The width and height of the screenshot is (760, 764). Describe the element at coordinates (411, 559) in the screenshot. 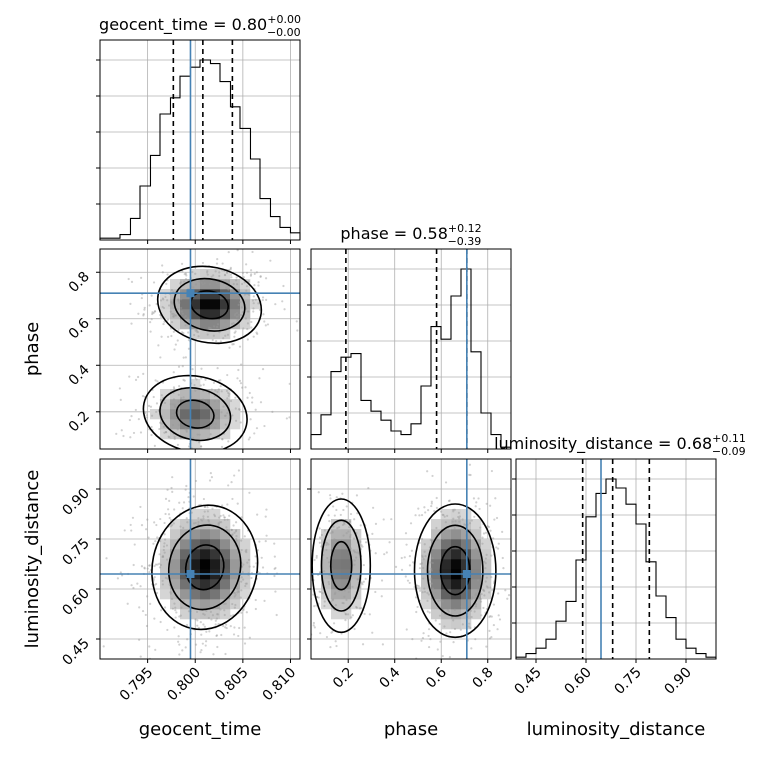

I see `panel-frame` at that location.